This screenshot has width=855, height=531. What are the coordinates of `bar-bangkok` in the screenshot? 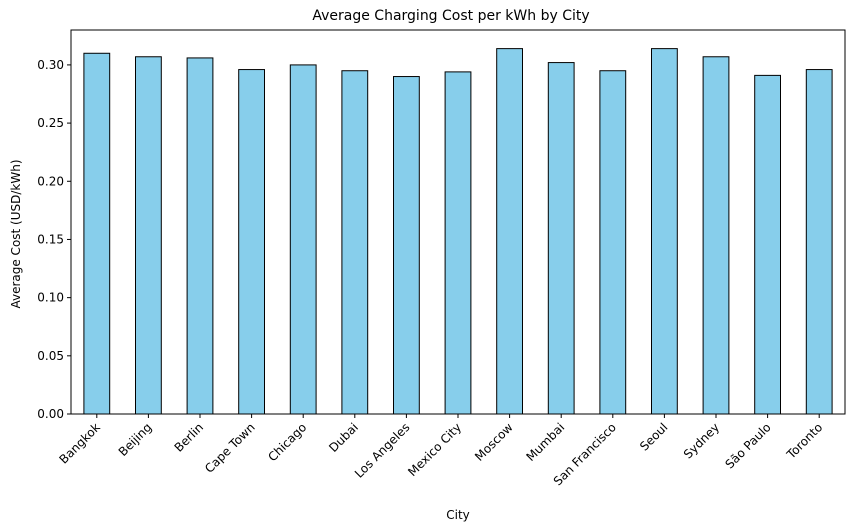 It's located at (97, 233).